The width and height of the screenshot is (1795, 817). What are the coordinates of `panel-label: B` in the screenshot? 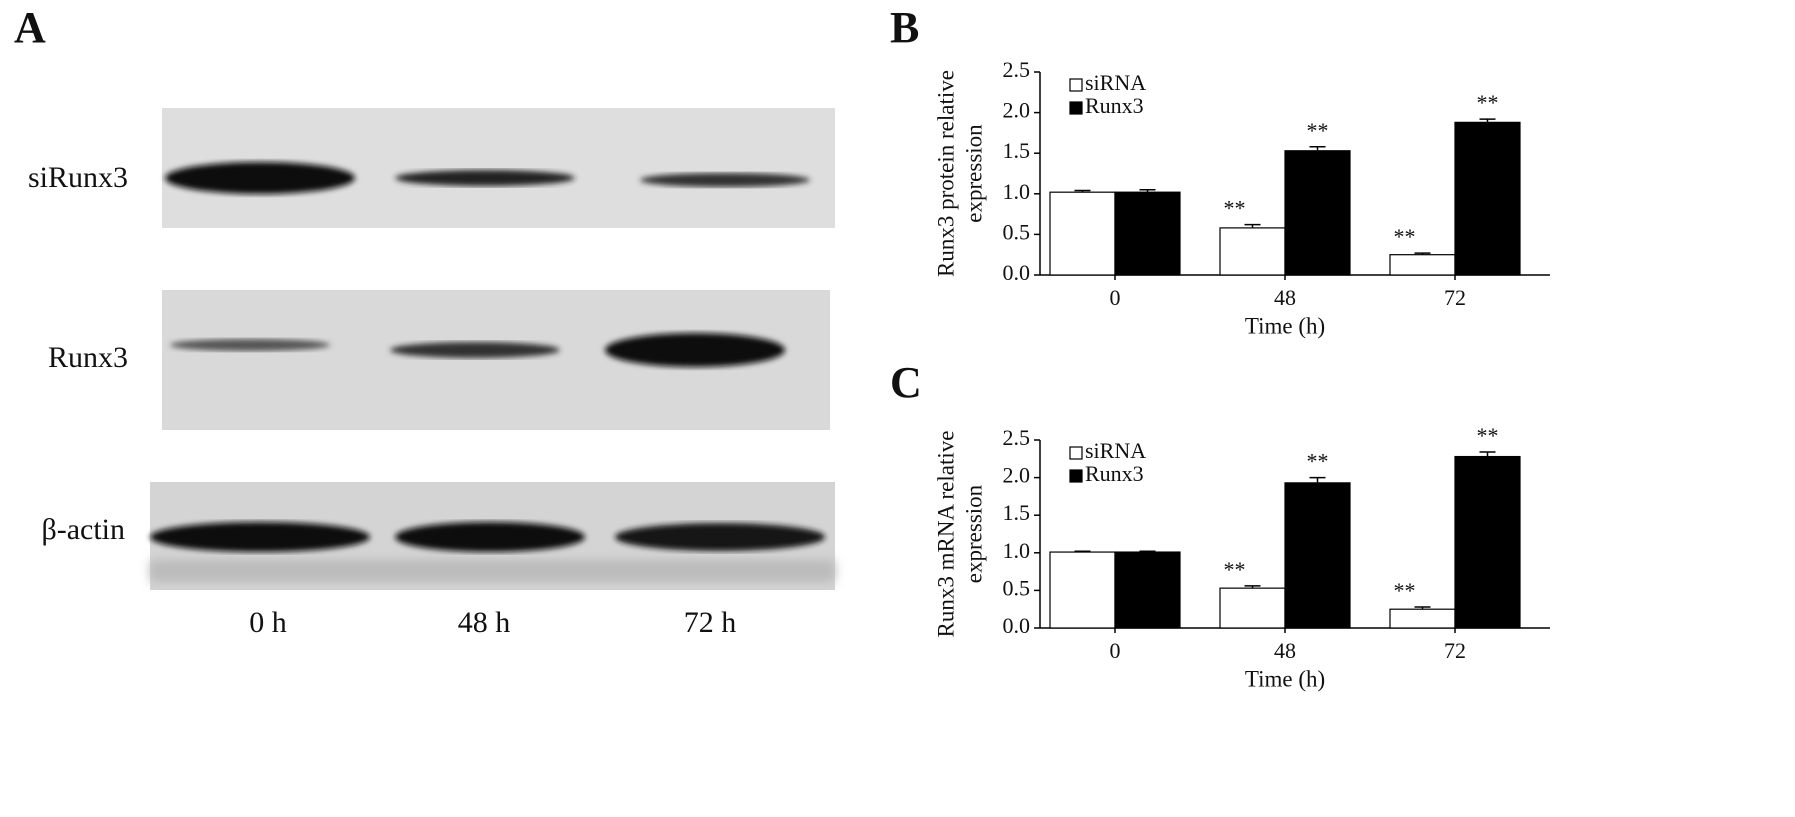 It's located at (904, 27).